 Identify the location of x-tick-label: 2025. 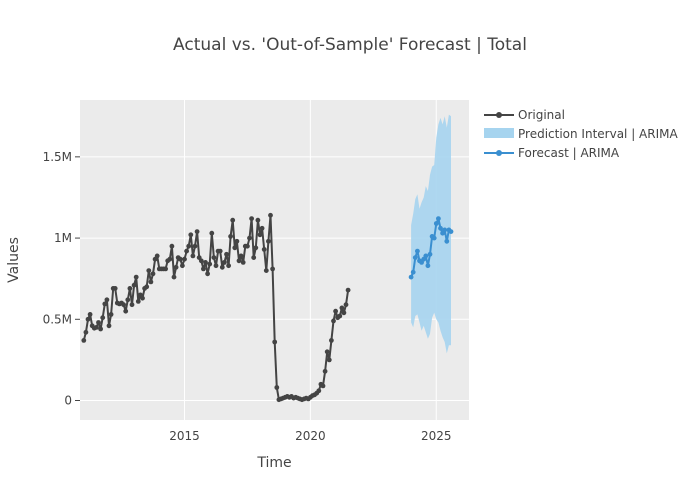
(436, 436).